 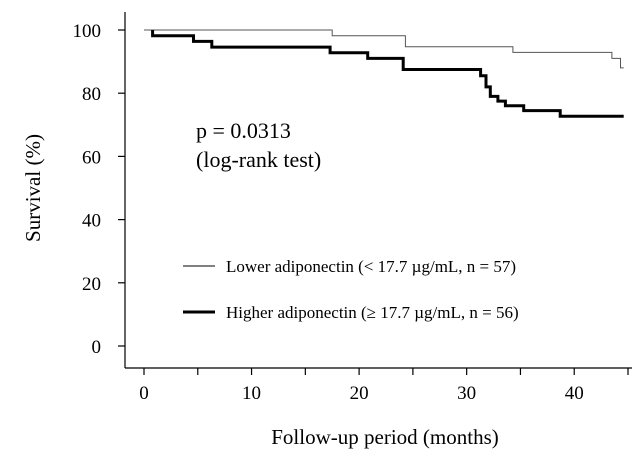 What do you see at coordinates (574, 393) in the screenshot?
I see `x-tick-label: 40` at bounding box center [574, 393].